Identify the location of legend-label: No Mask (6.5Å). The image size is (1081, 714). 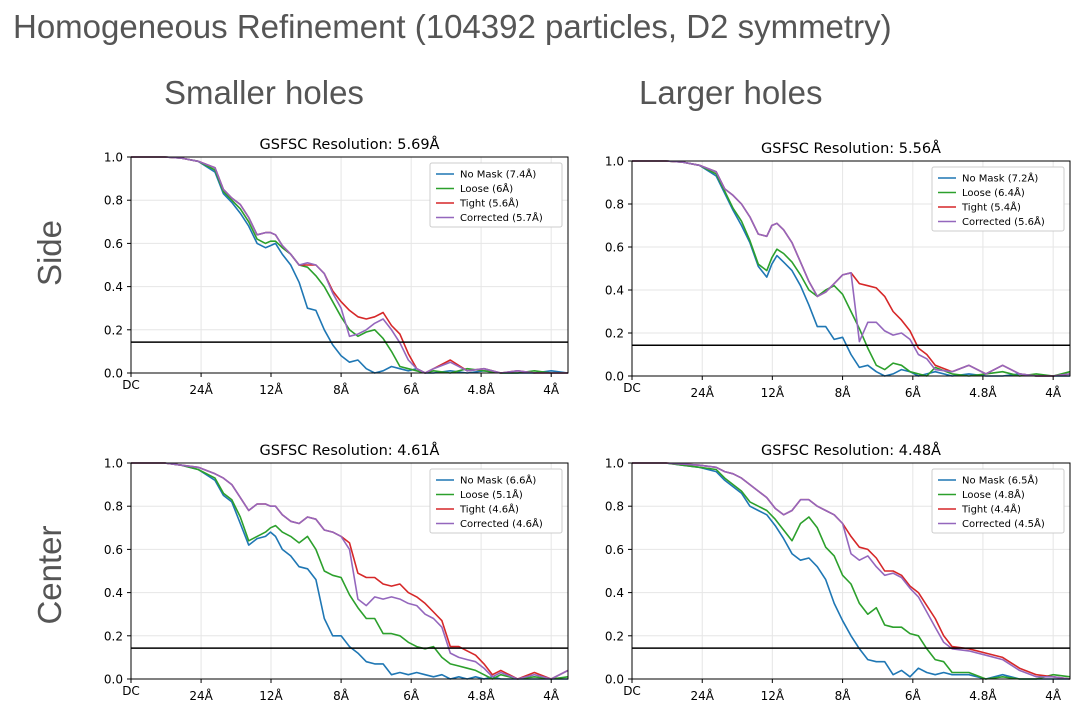
(1000, 480).